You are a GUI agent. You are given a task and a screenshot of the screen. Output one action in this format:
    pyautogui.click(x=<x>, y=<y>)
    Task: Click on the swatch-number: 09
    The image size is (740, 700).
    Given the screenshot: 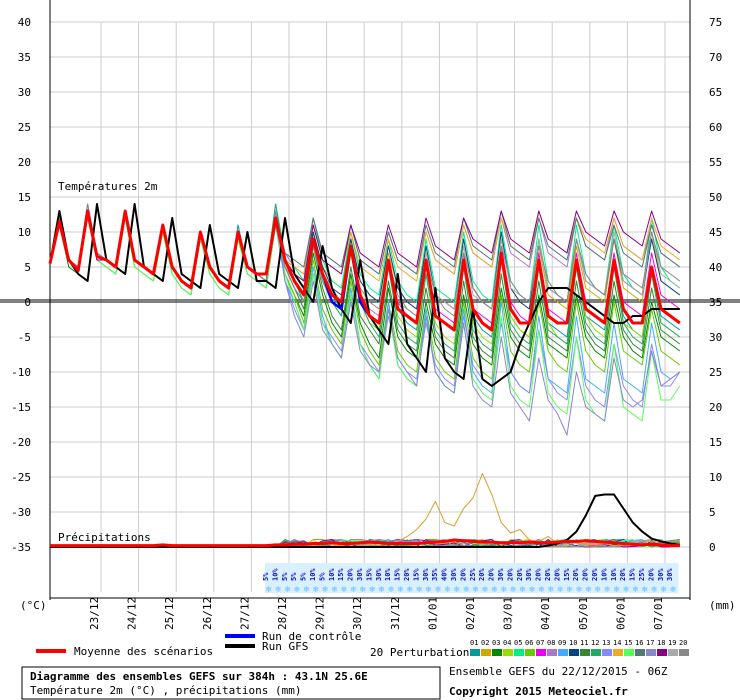 What is the action you would take?
    pyautogui.click(x=562, y=643)
    